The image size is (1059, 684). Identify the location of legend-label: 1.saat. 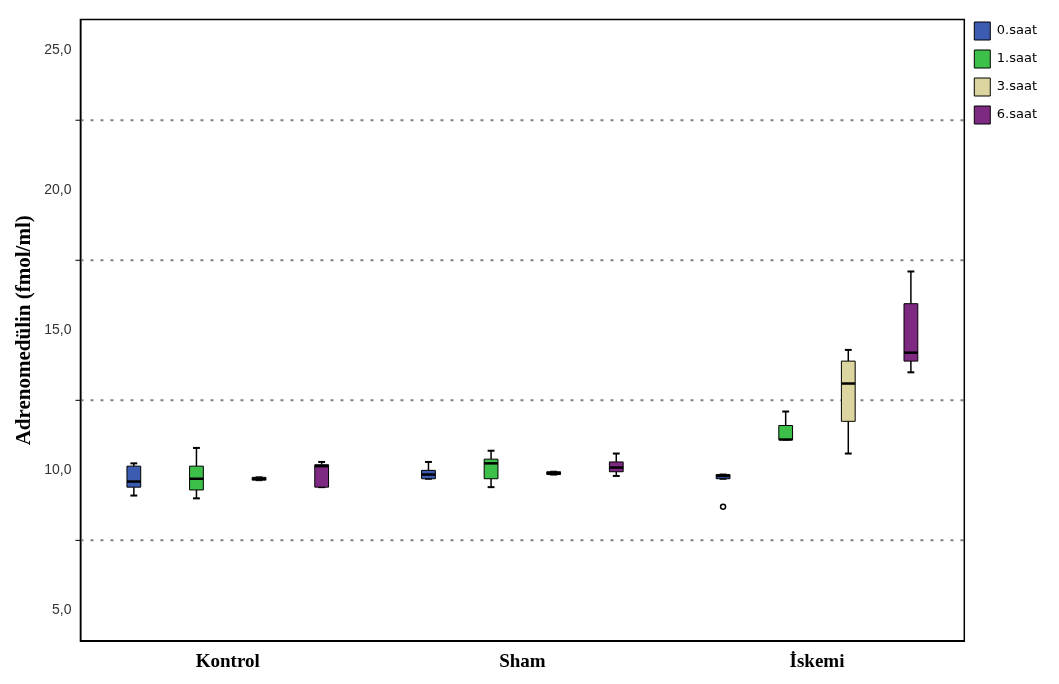
(1017, 58).